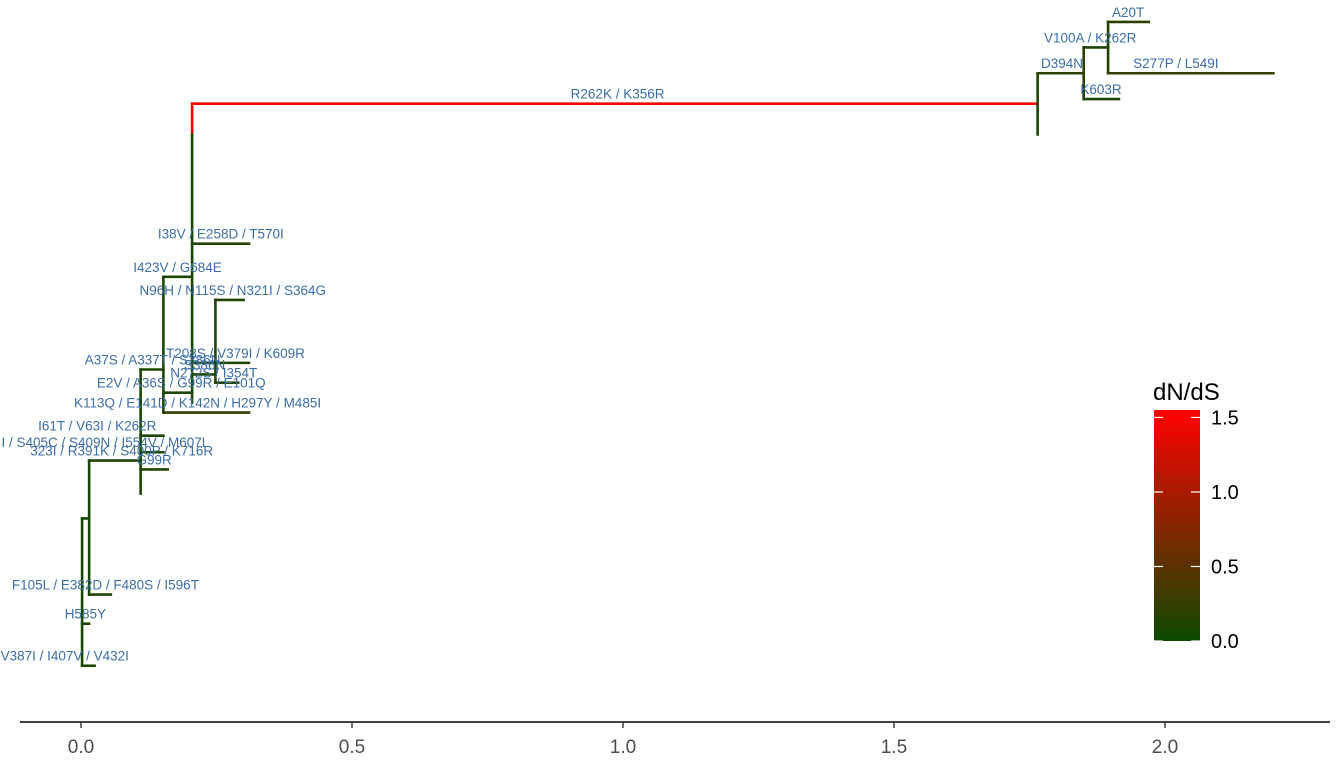  I want to click on mutation-label-h_main: R262K / K356R, so click(618, 94).